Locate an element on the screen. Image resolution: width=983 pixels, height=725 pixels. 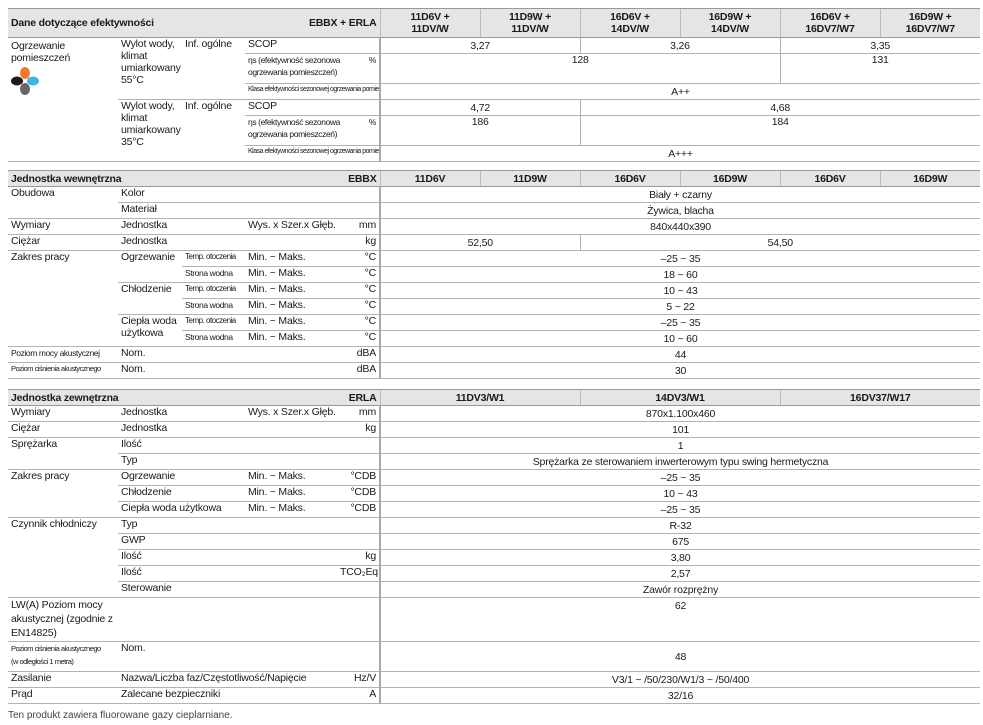
sub-label: Jednostka is located at coordinates (228, 429).